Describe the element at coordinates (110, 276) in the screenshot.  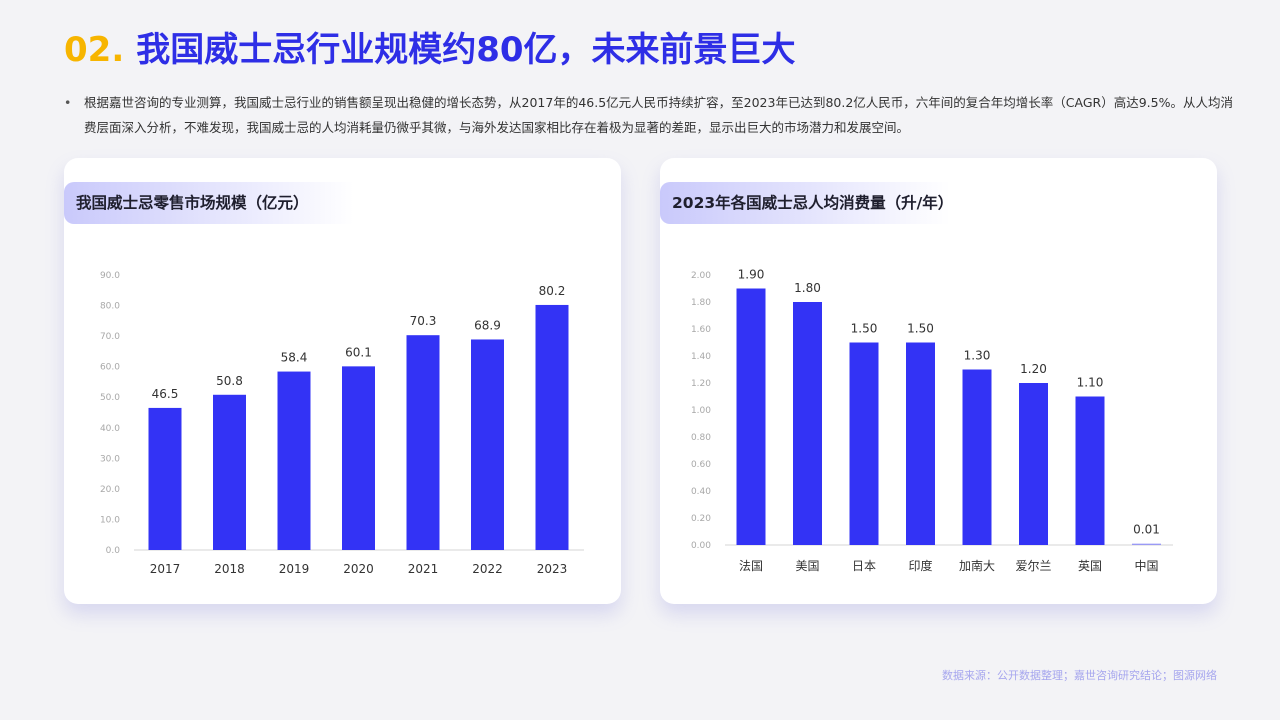
I see `y-tick-label: 90.0` at that location.